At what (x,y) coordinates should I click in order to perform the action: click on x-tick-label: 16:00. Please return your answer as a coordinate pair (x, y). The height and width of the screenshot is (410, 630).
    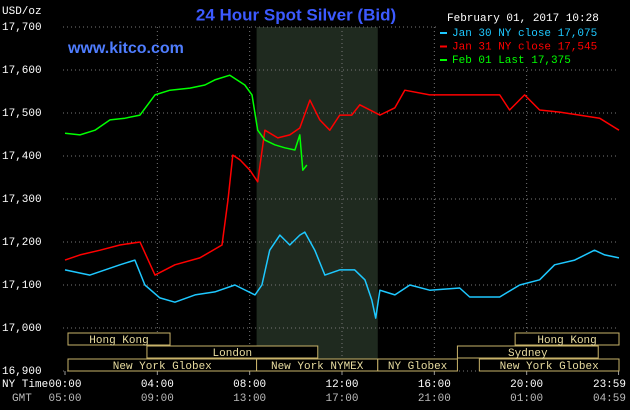
    Looking at the image, I should click on (434, 385).